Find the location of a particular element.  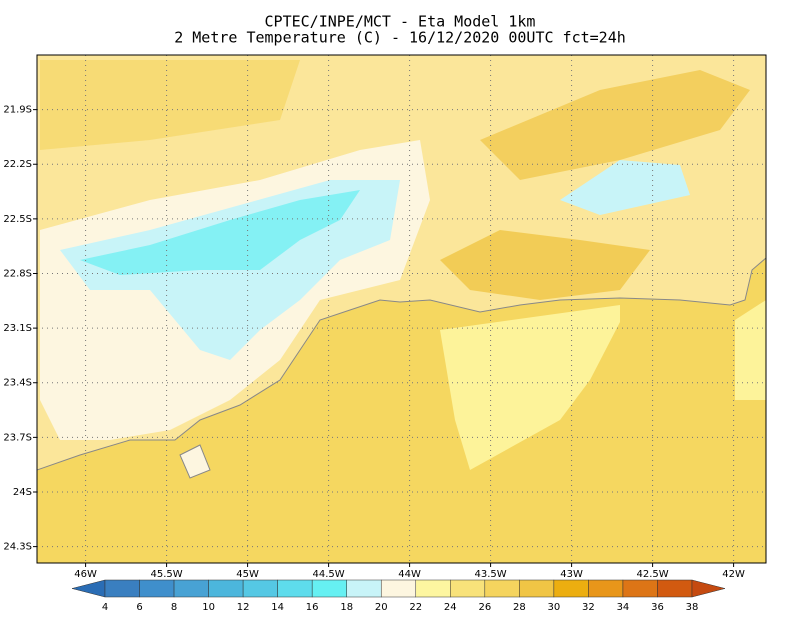

colorbar-label: 24 is located at coordinates (450, 607).